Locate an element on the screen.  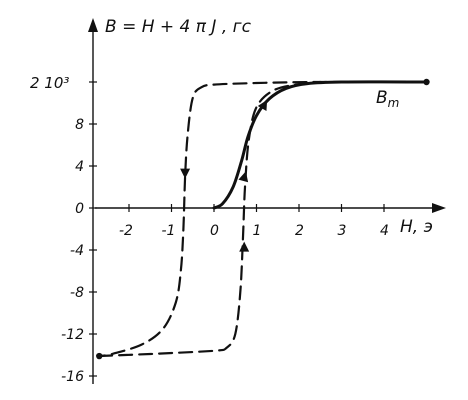
y-ticks: -16 -12 -8 -4 0 4 8 is located at coordinates (79, 233).